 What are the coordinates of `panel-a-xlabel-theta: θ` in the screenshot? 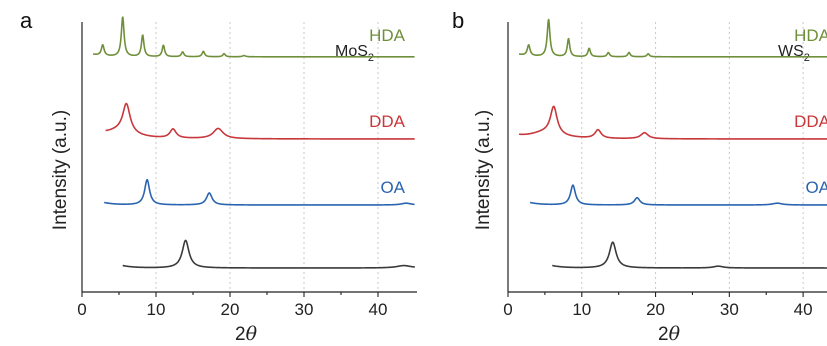 It's located at (252, 334).